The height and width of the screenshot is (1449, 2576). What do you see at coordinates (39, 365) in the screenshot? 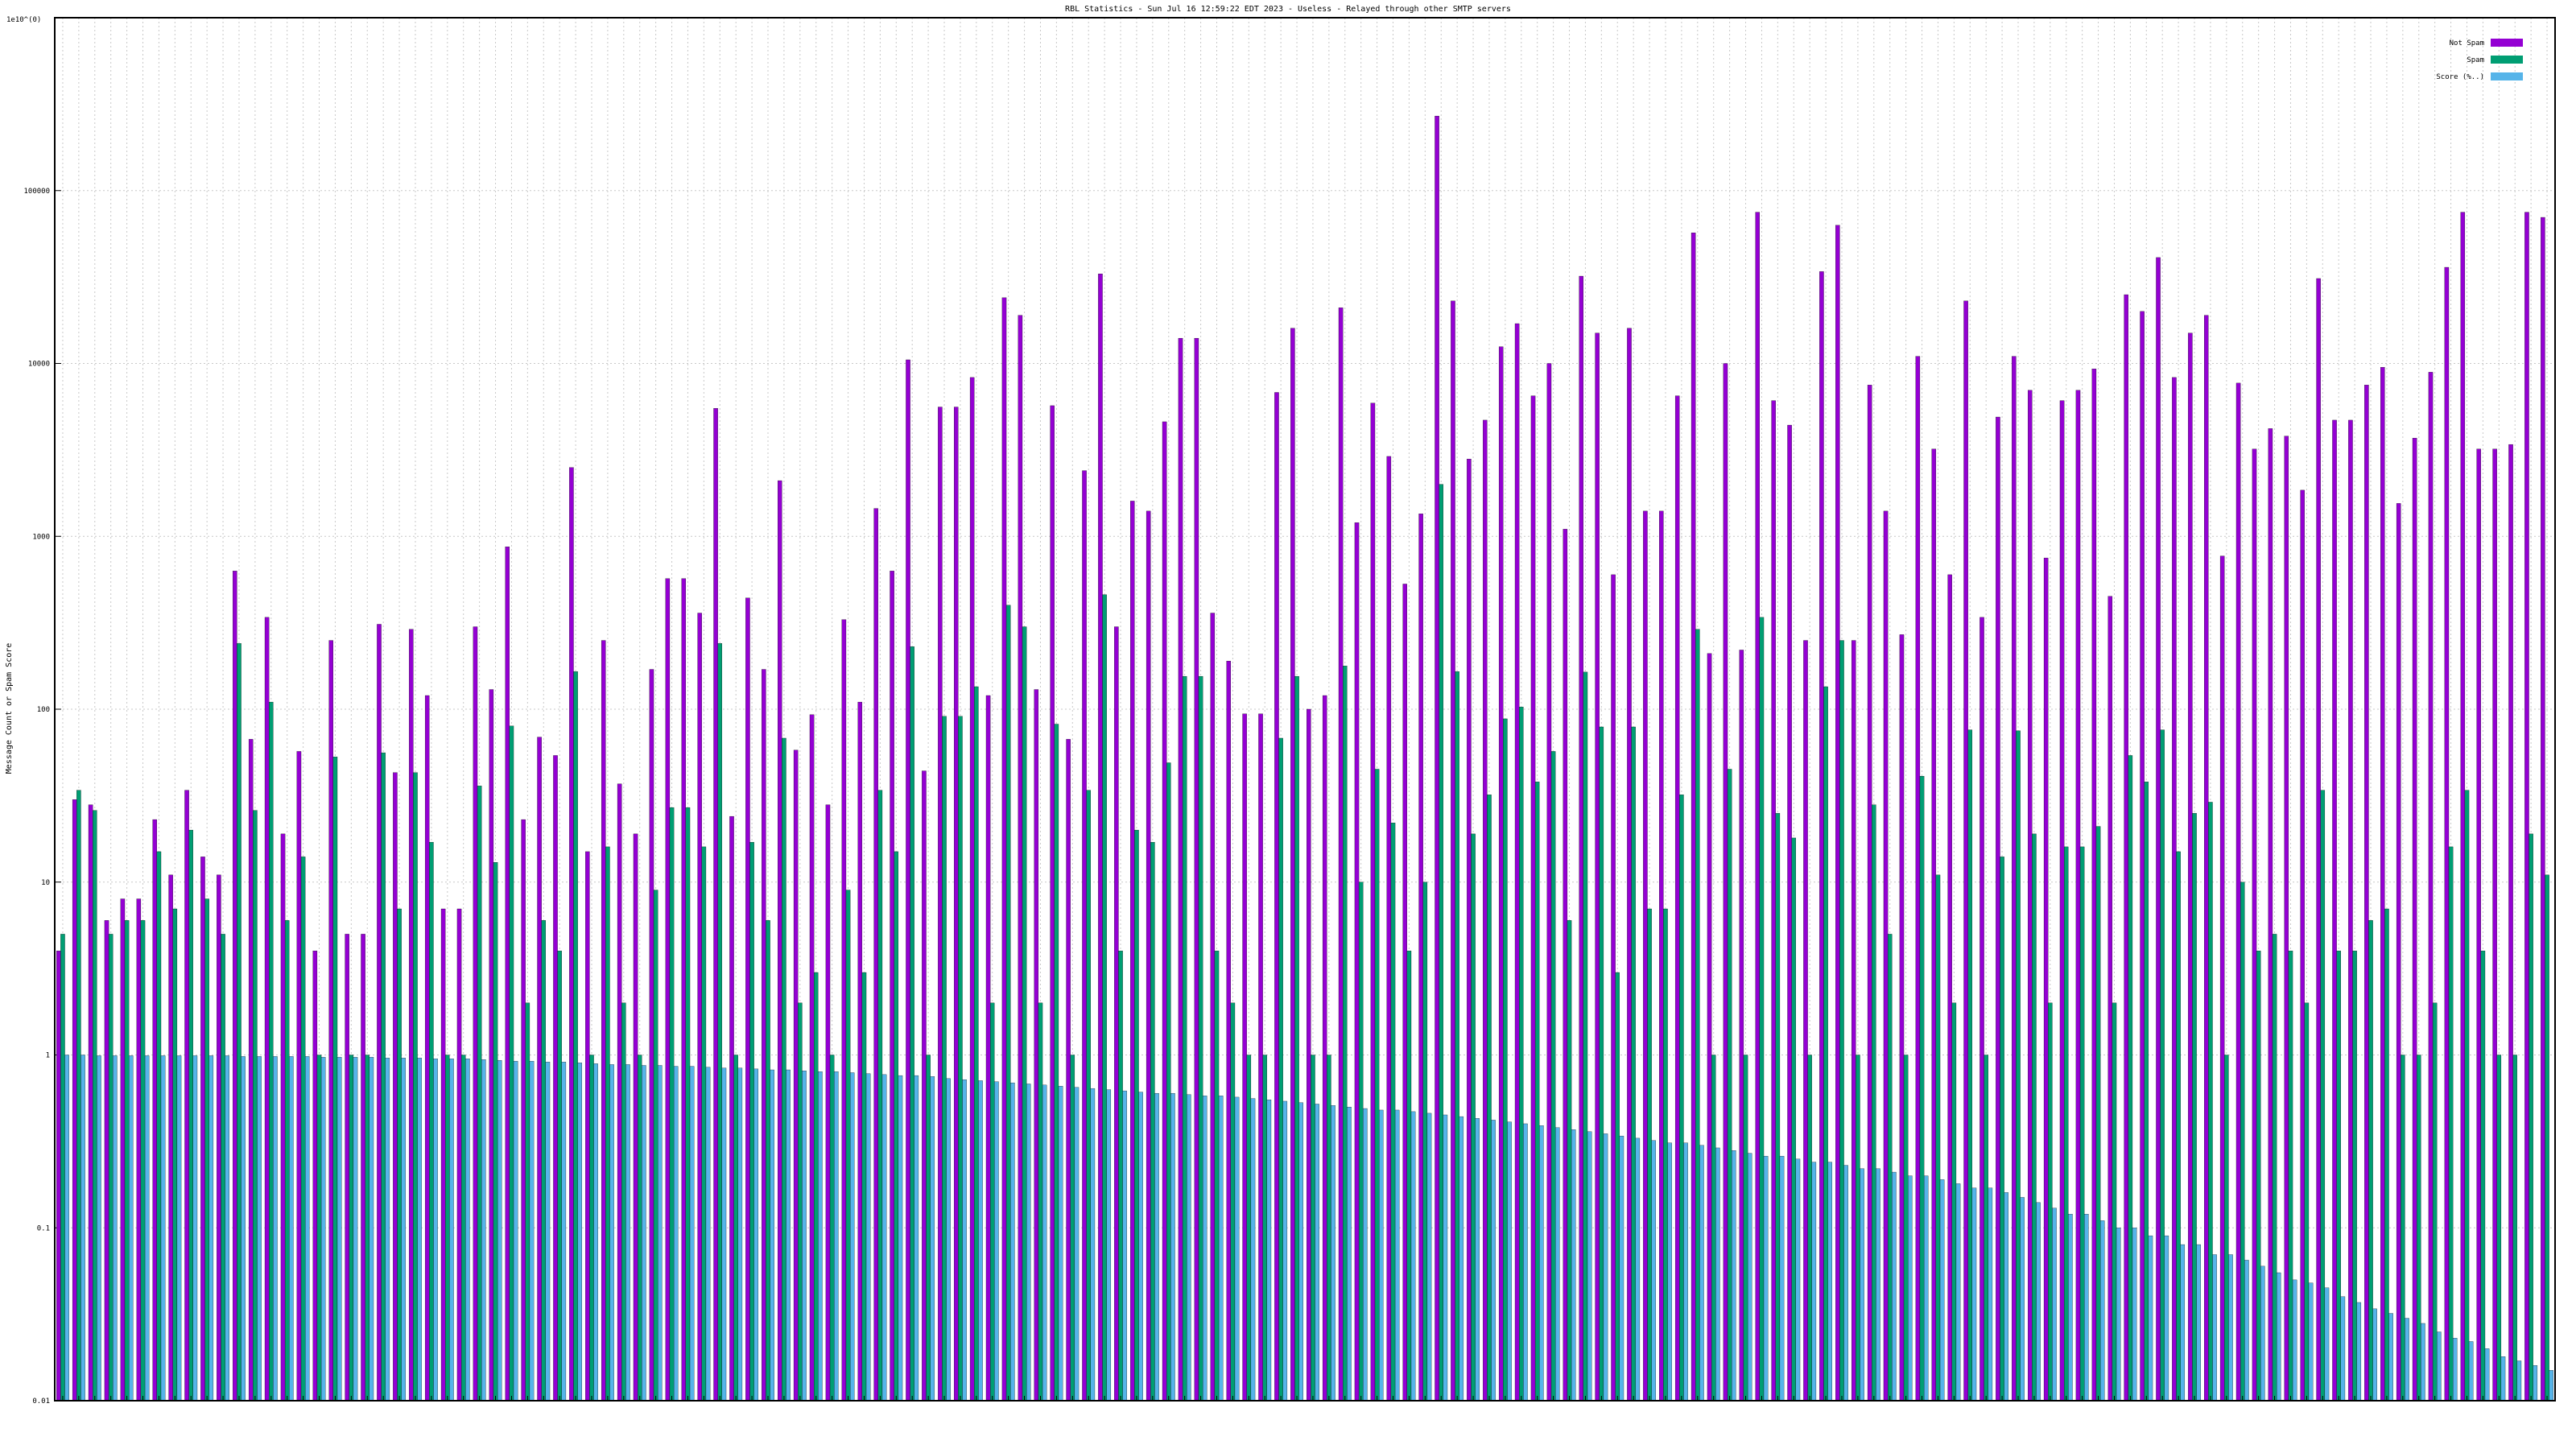
I see `y-tick-label: 10000` at bounding box center [39, 365].